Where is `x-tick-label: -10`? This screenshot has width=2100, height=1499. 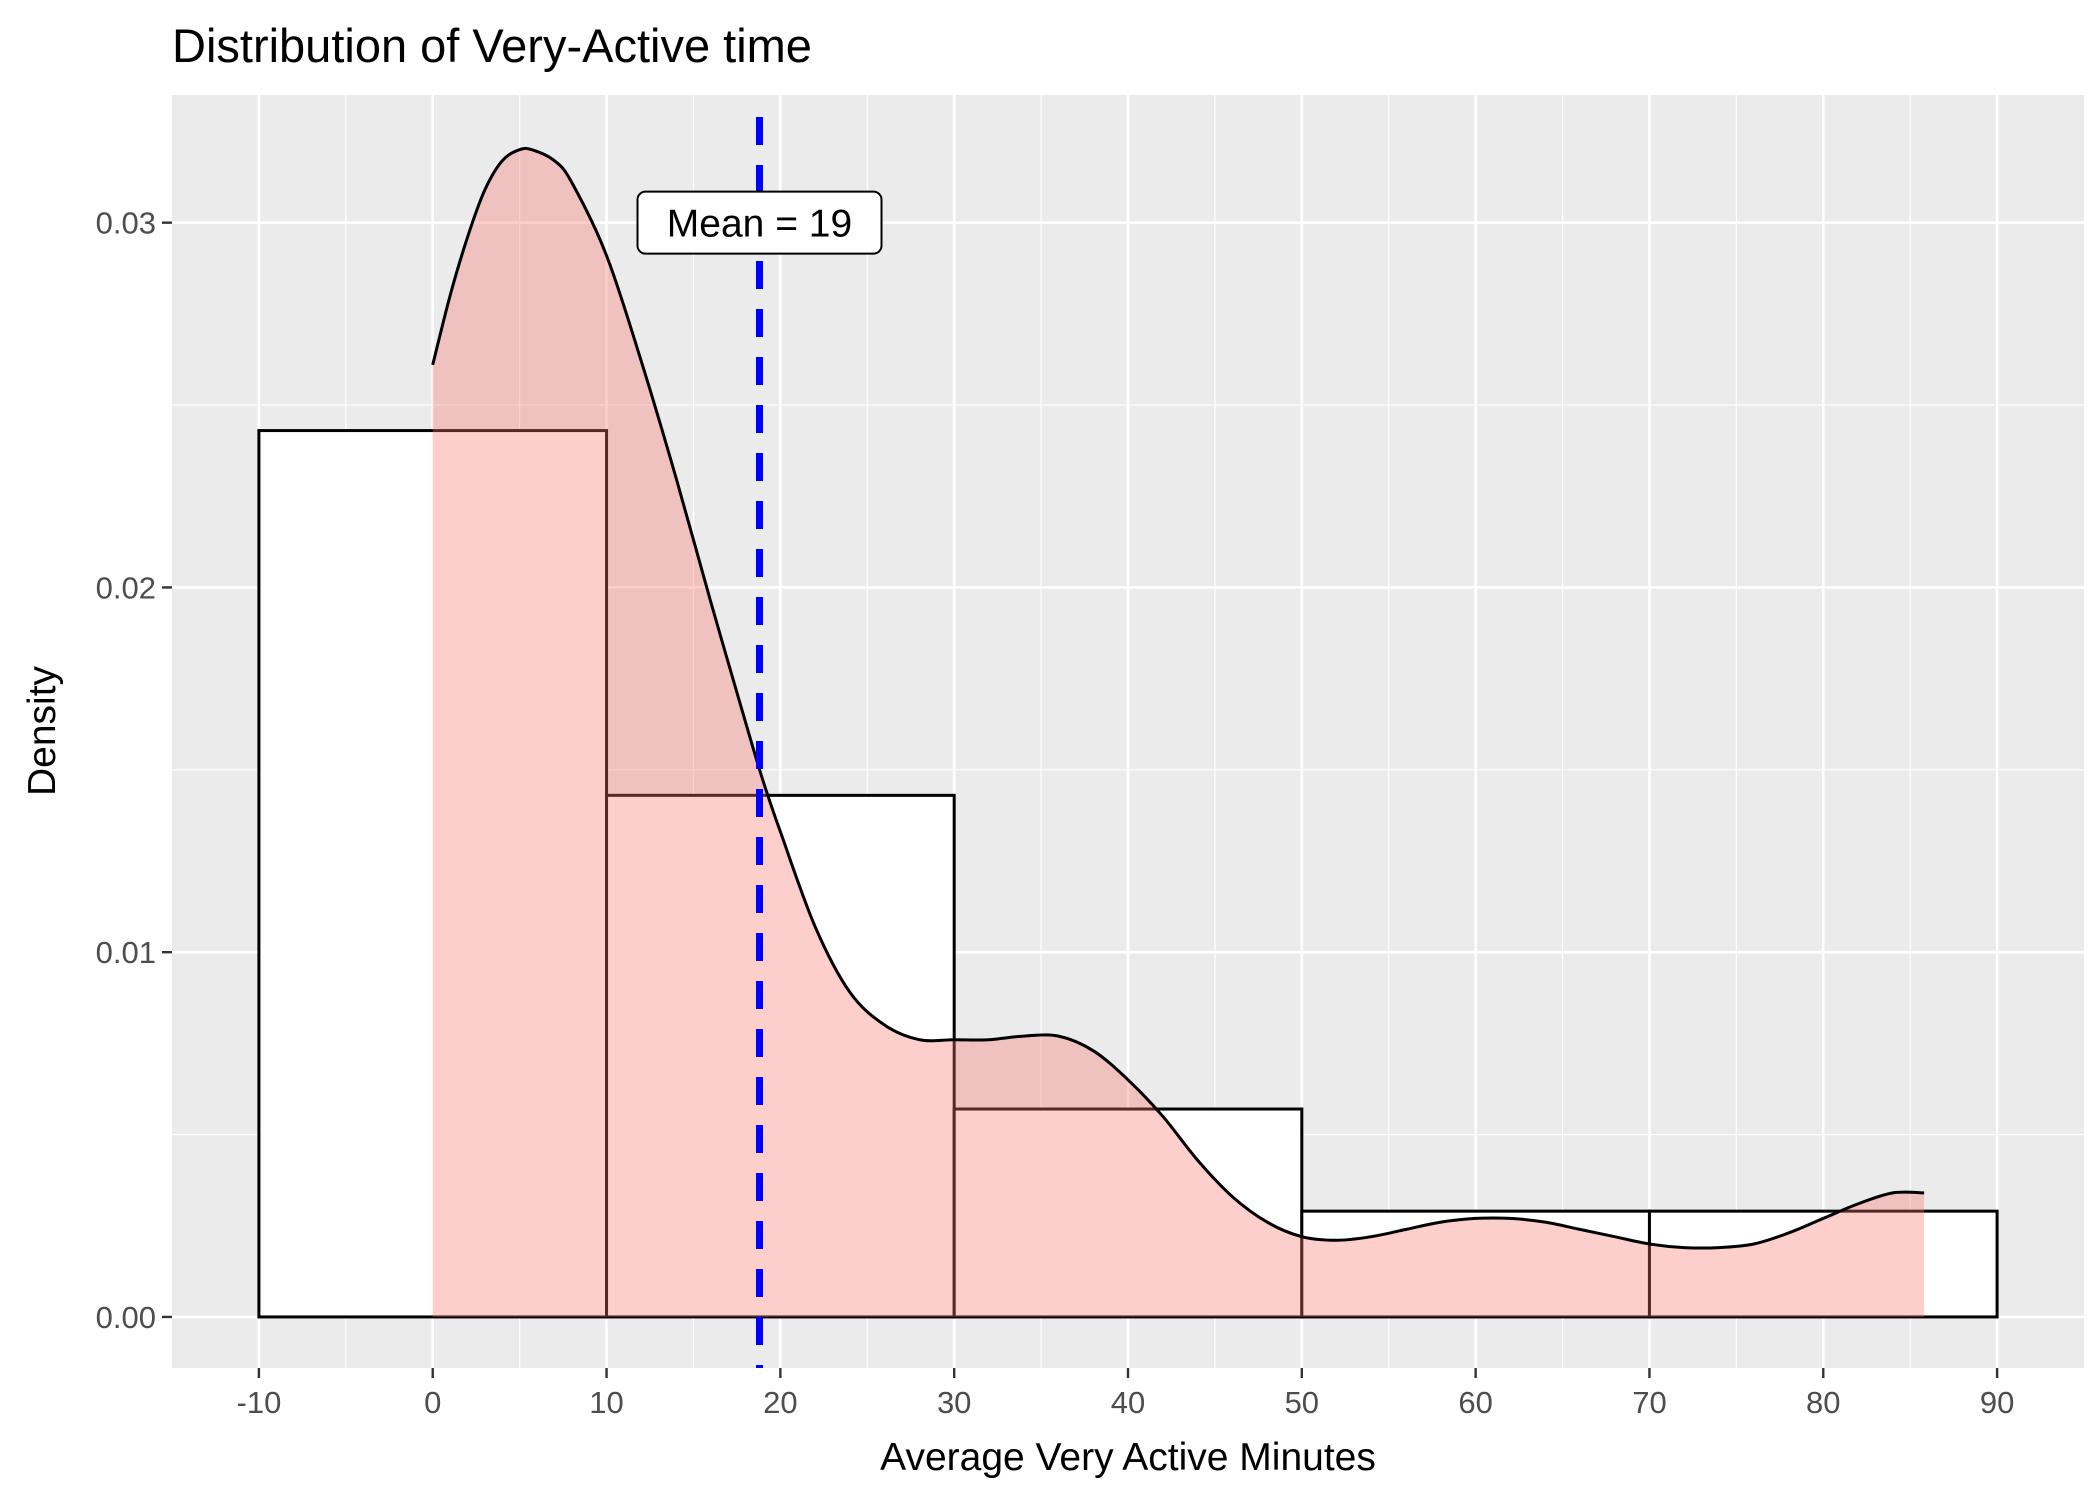 x-tick-label: -10 is located at coordinates (259, 1402).